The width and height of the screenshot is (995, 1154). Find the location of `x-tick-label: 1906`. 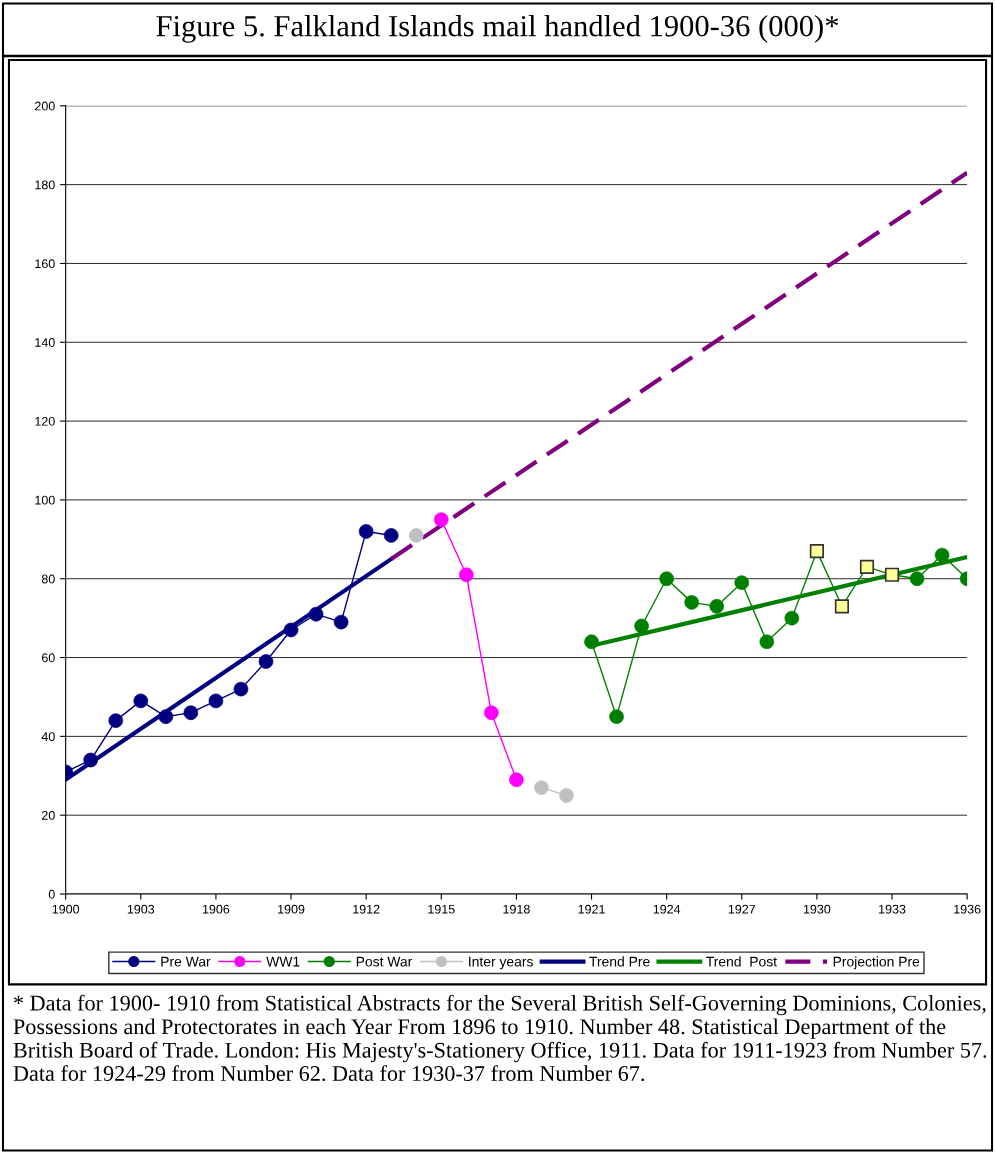

x-tick-label: 1906 is located at coordinates (216, 909).